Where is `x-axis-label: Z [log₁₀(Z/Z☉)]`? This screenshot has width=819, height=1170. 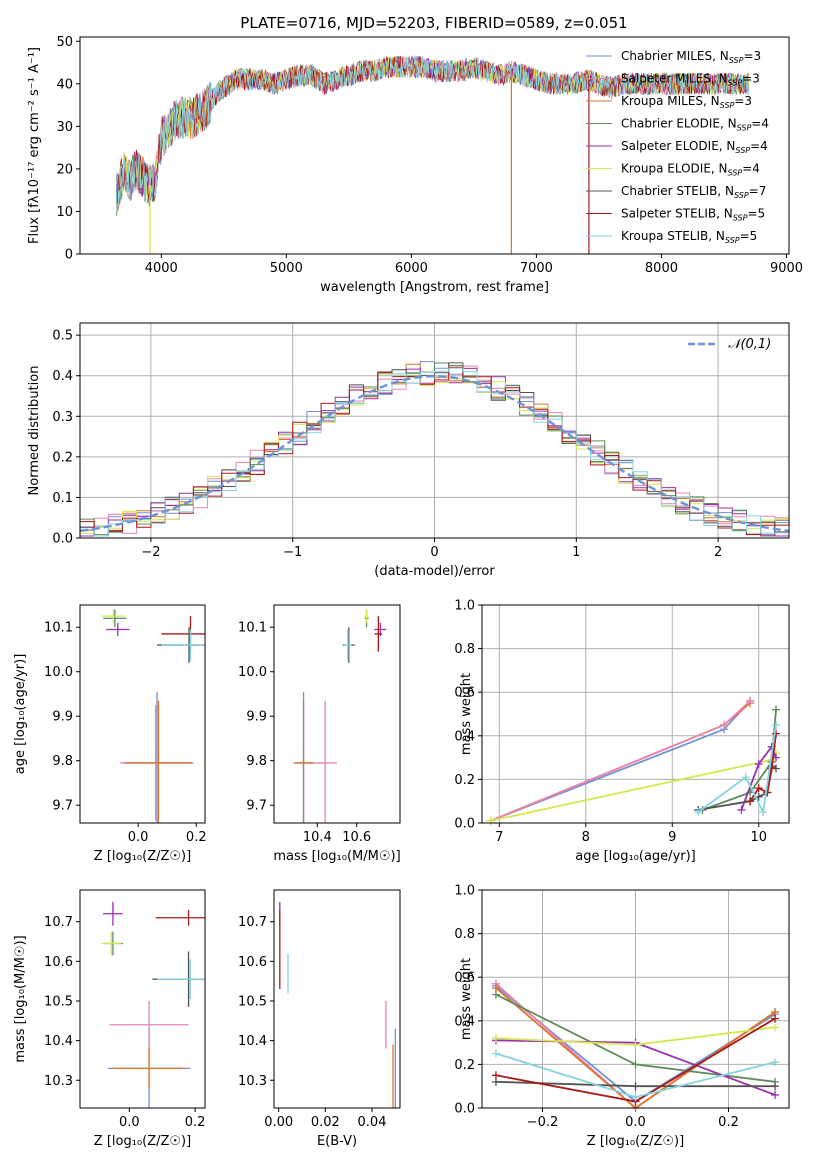
x-axis-label: Z [log₁₀(Z/Z☉)] is located at coordinates (142, 856).